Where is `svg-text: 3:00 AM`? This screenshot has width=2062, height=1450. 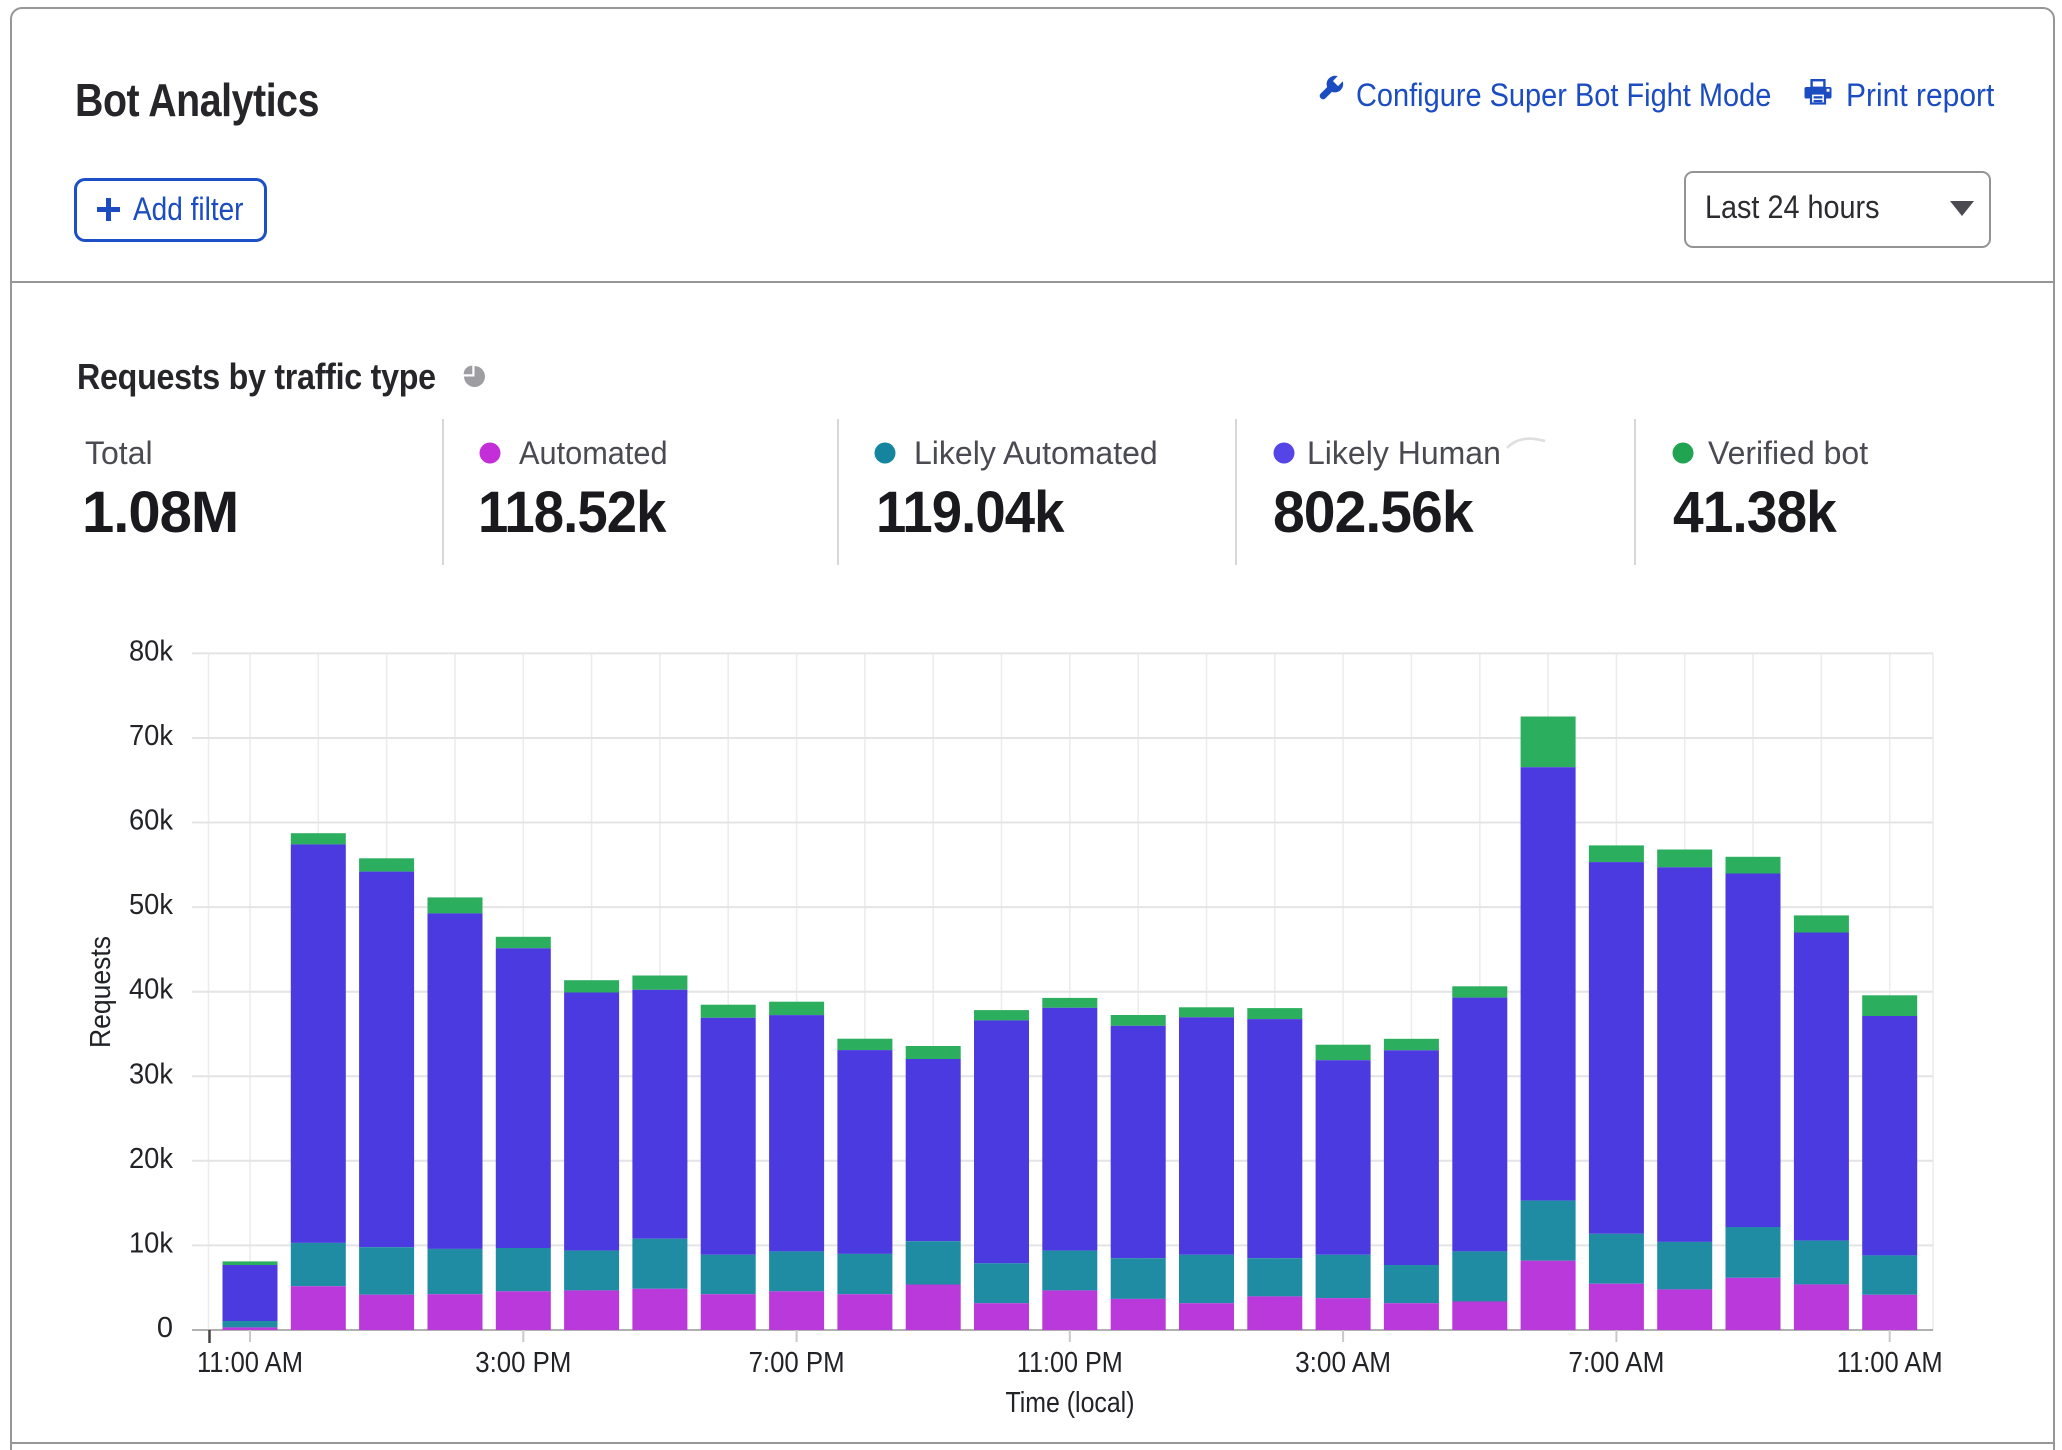
svg-text: 3:00 AM is located at coordinates (1343, 1363).